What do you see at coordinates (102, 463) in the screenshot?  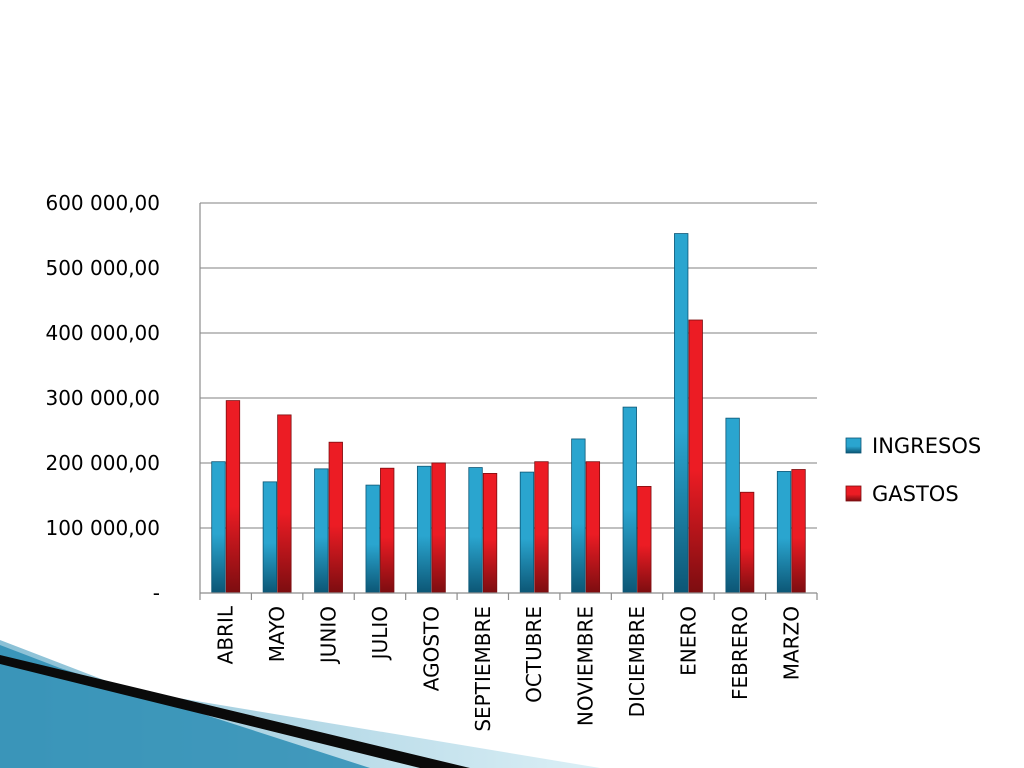 I see `y-tick-label: 200 000,00` at bounding box center [102, 463].